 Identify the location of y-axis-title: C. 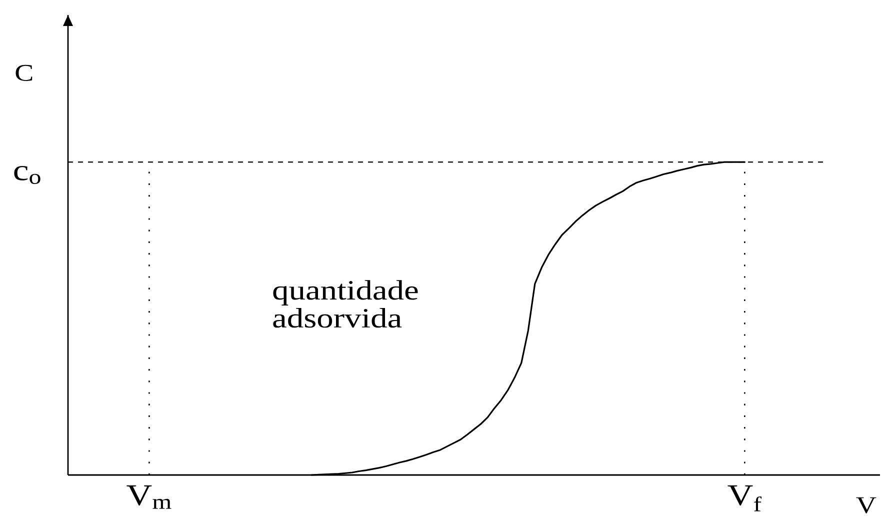
(24, 72).